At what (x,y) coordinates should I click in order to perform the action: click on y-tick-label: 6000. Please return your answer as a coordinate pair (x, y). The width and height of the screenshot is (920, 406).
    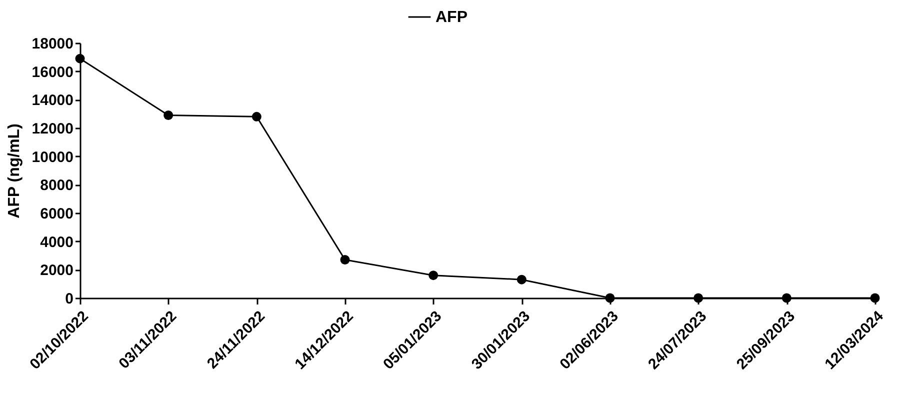
    Looking at the image, I should click on (57, 214).